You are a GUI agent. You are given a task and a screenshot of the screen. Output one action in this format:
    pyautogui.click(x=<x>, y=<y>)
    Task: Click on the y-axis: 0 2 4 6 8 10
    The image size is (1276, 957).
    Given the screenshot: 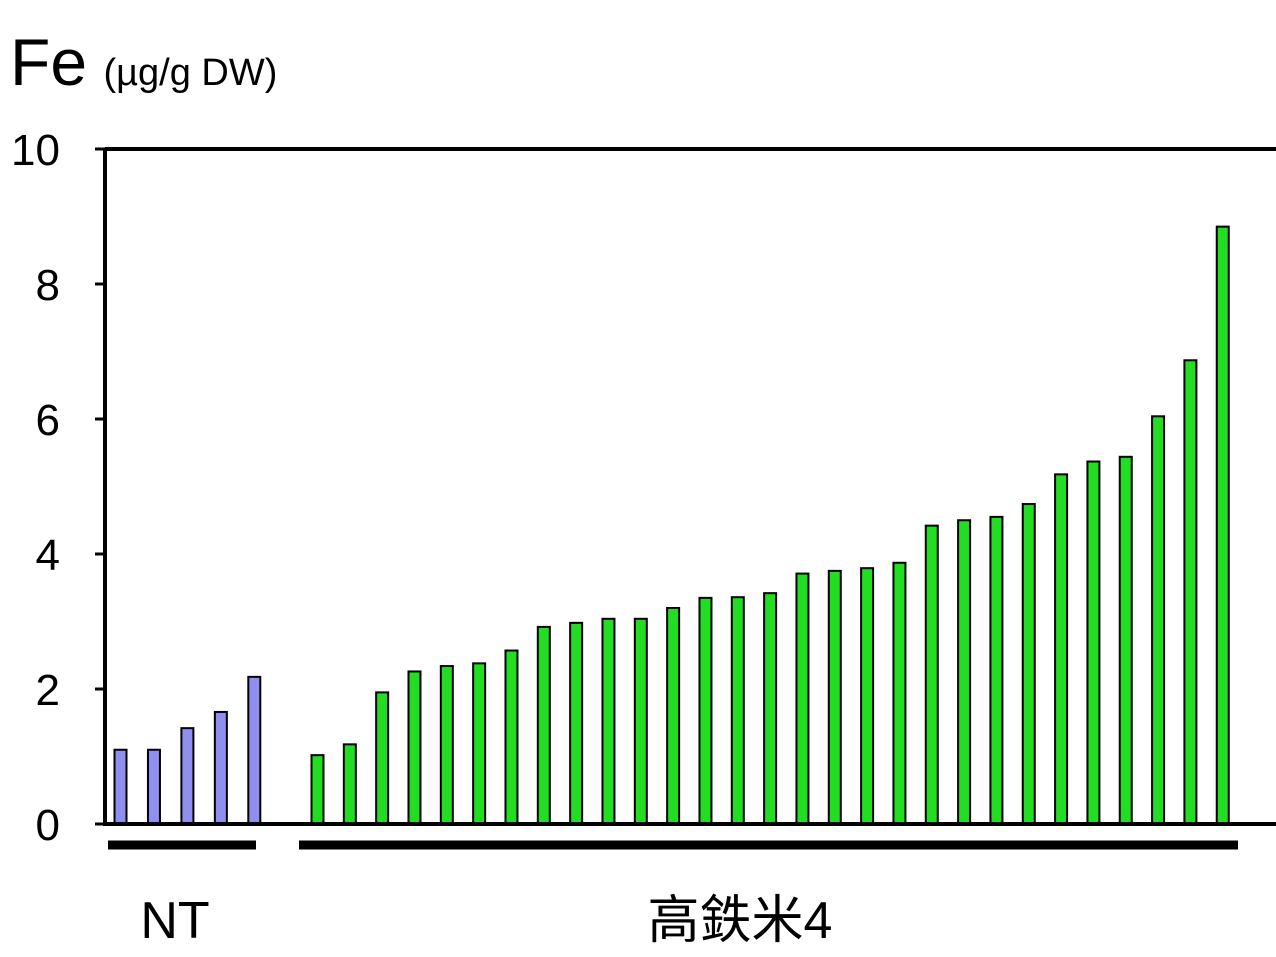 What is the action you would take?
    pyautogui.click(x=58, y=488)
    